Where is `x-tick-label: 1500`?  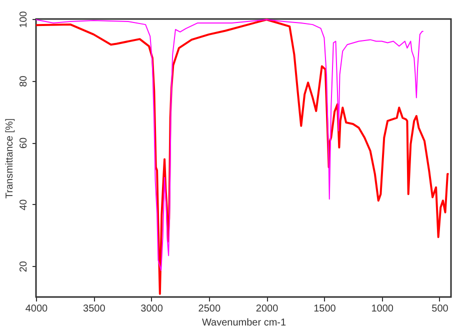 x-tick-label: 1500 is located at coordinates (325, 309).